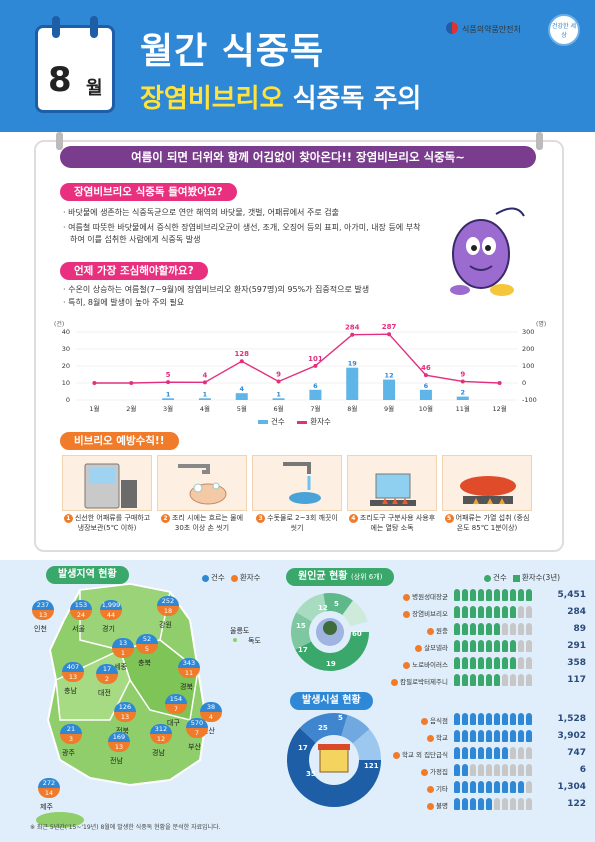 This screenshot has height=842, width=595. What do you see at coordinates (123, 648) in the screenshot?
I see `region-bubble: 13 1` at bounding box center [123, 648].